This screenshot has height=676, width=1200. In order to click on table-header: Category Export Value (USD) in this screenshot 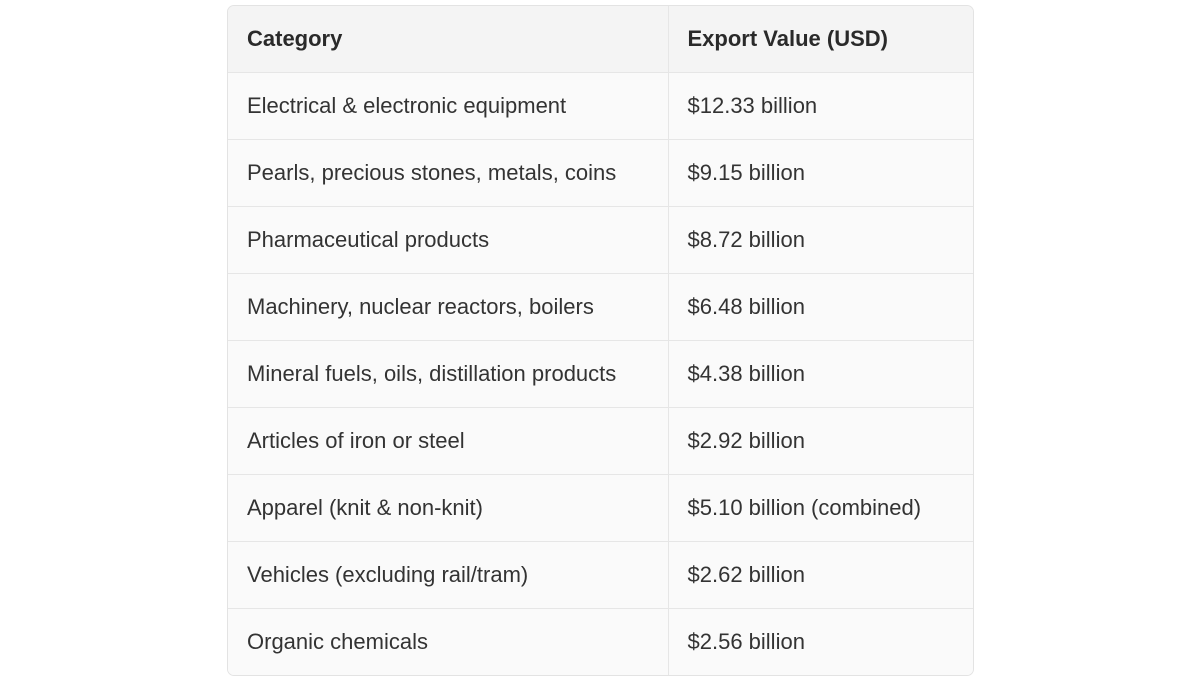, I will do `click(600, 39)`.